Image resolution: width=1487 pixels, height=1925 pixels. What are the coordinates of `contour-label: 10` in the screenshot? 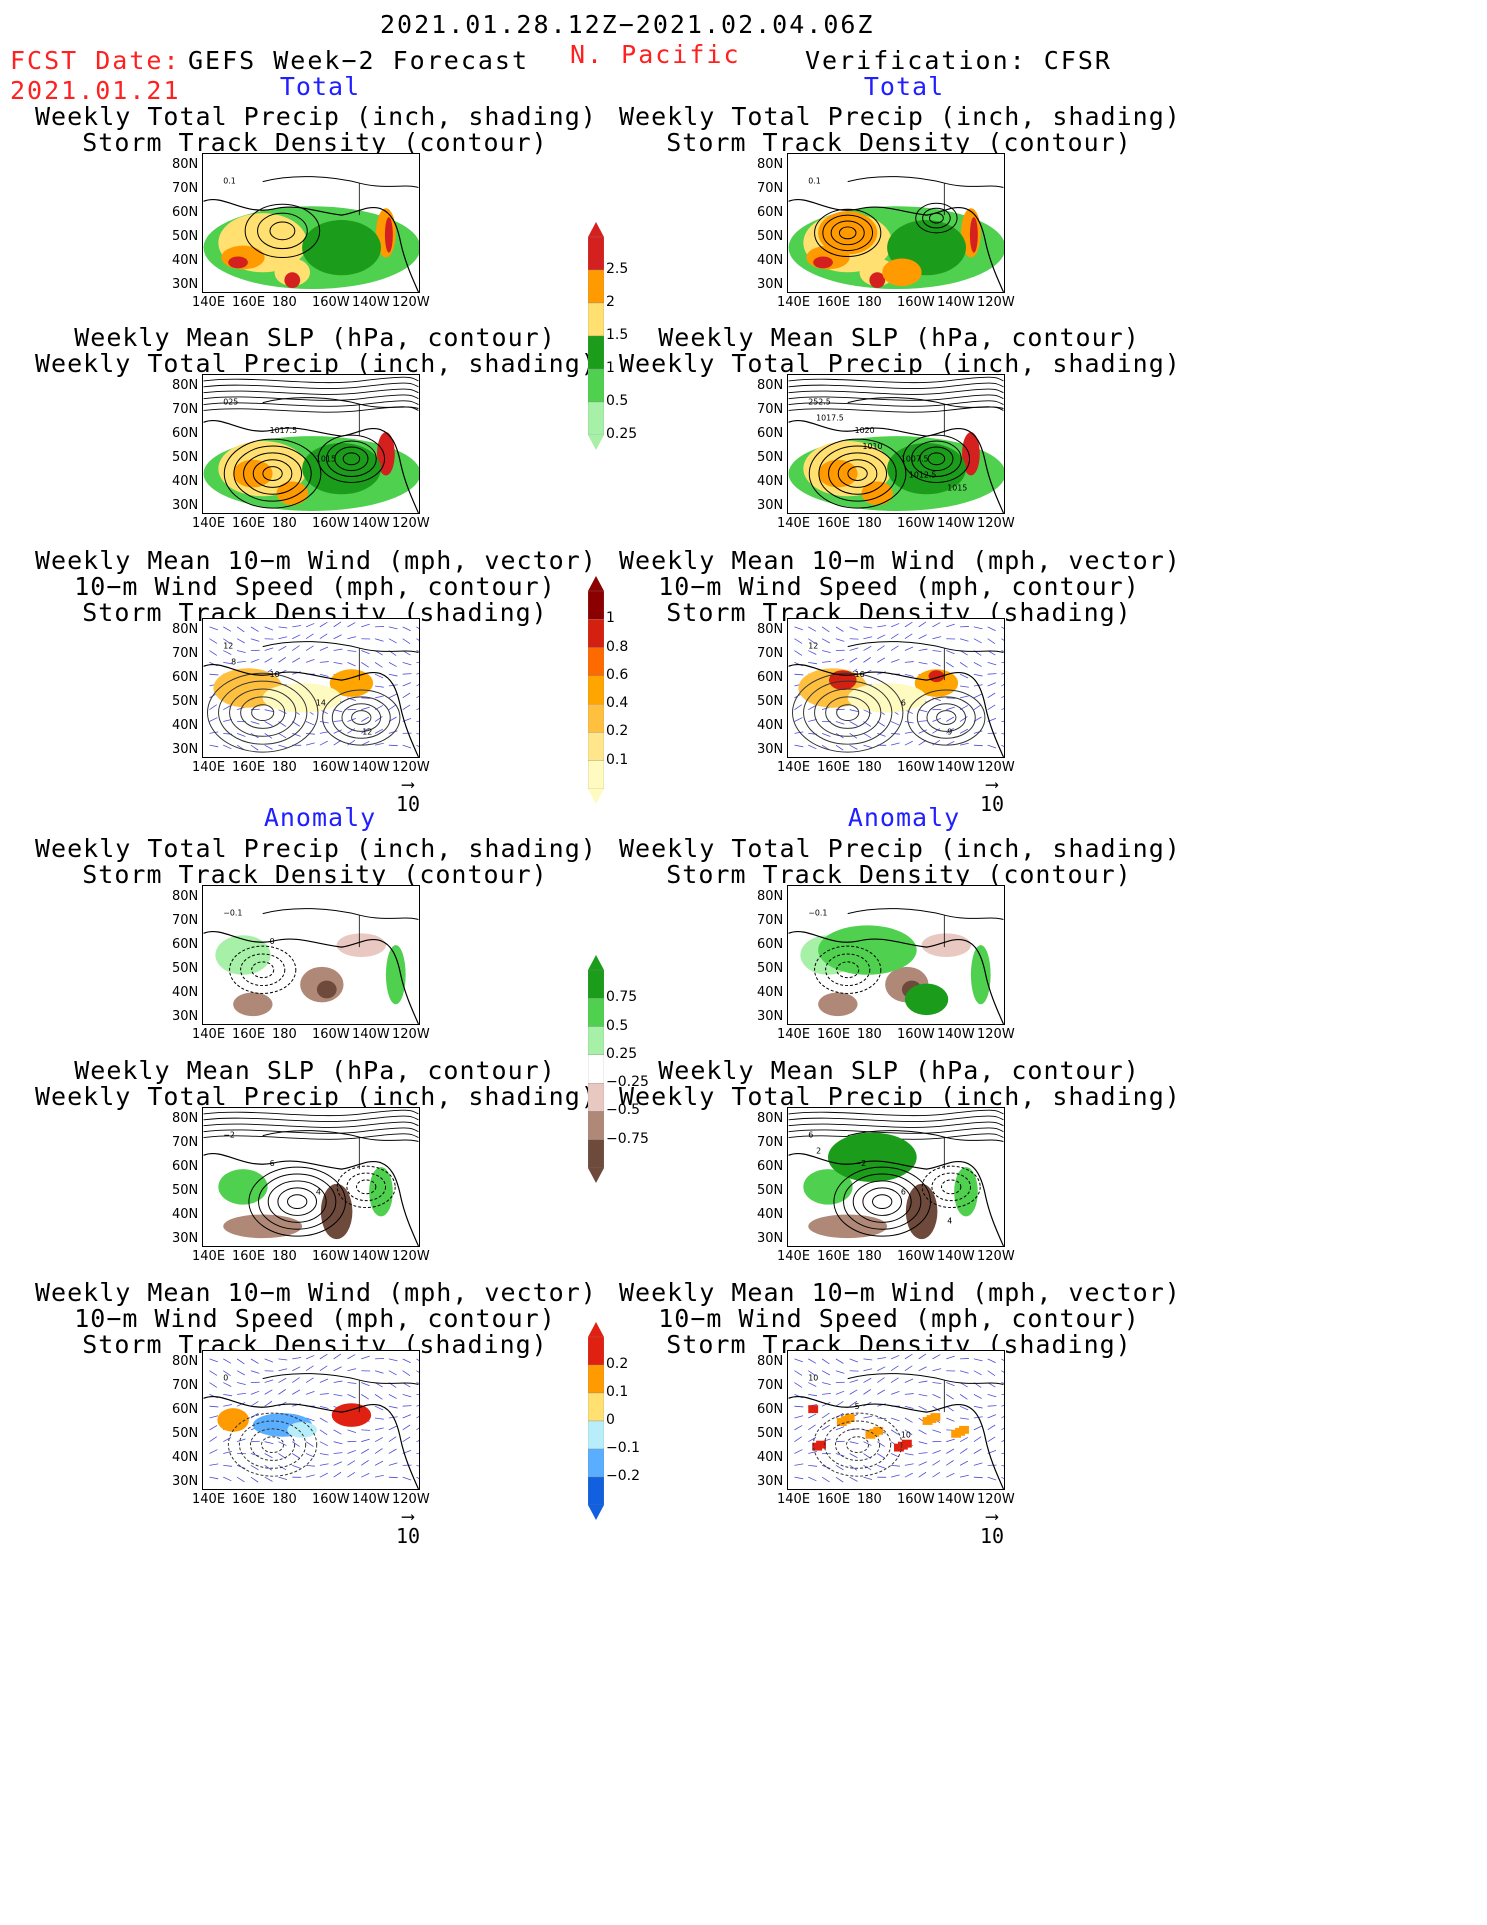 It's located at (906, 1435).